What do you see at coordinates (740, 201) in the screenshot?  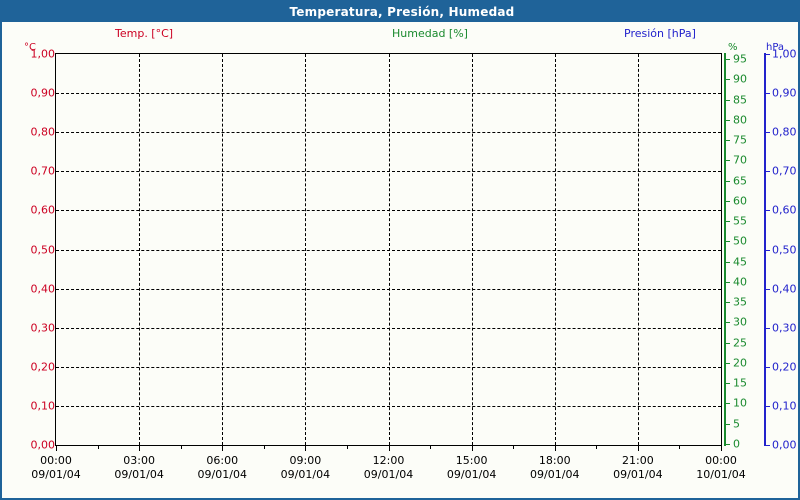 I see `green-axis-tick-label: 60` at bounding box center [740, 201].